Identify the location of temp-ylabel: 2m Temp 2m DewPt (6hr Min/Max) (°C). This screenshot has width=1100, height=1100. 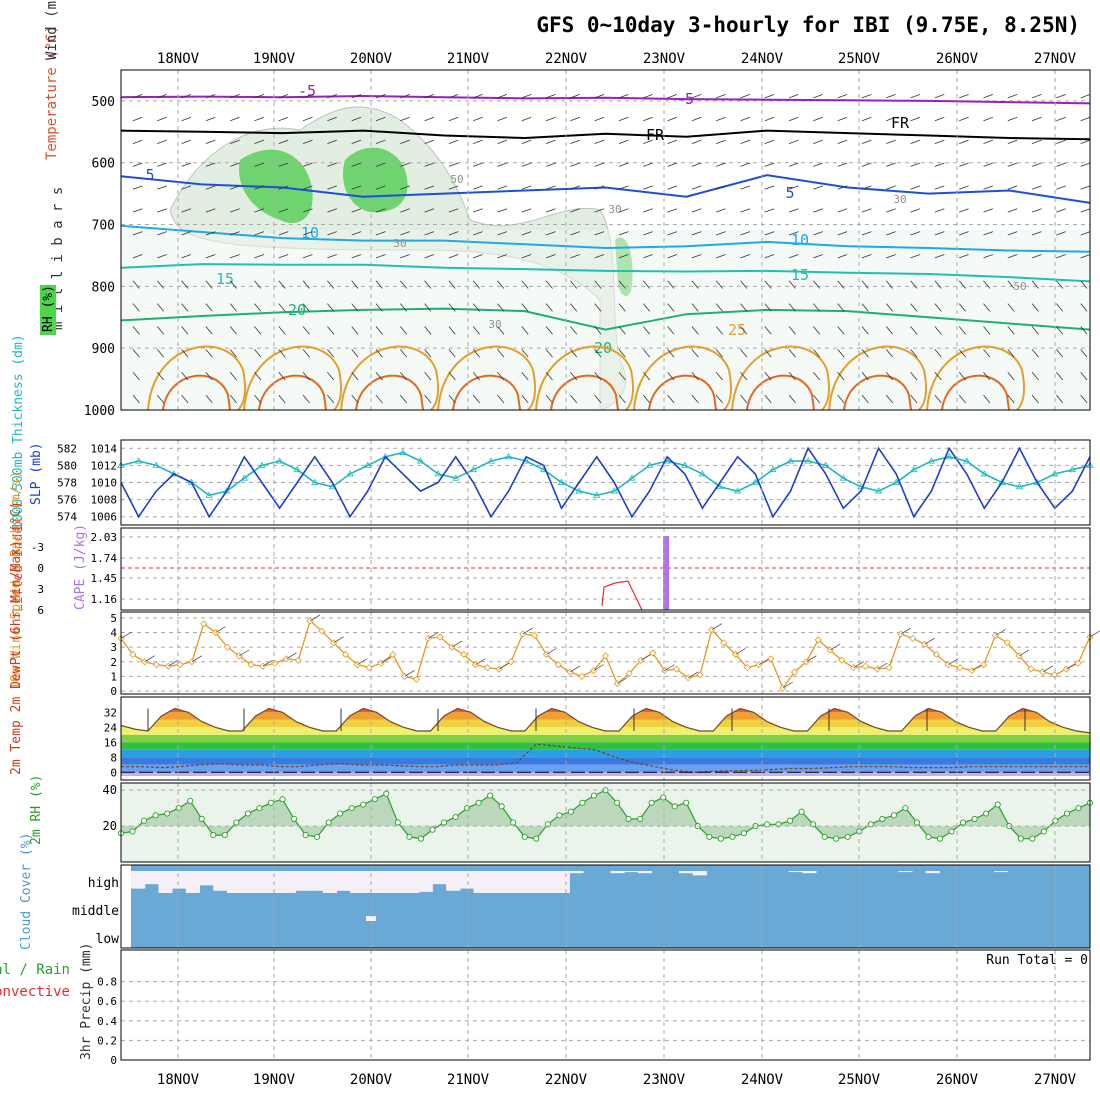
(16, 638).